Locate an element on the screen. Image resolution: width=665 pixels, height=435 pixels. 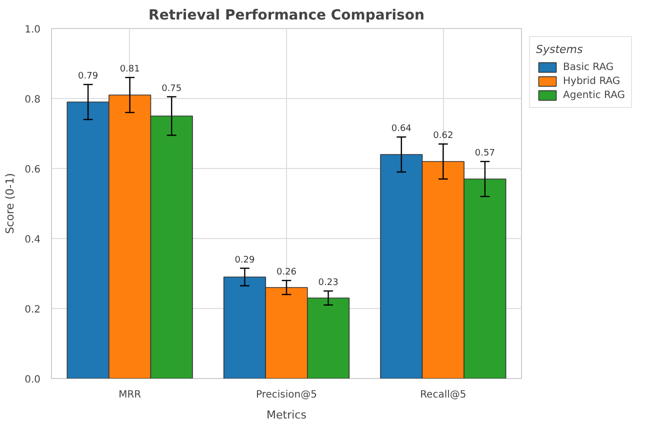
legend-title: Systems is located at coordinates (560, 49).